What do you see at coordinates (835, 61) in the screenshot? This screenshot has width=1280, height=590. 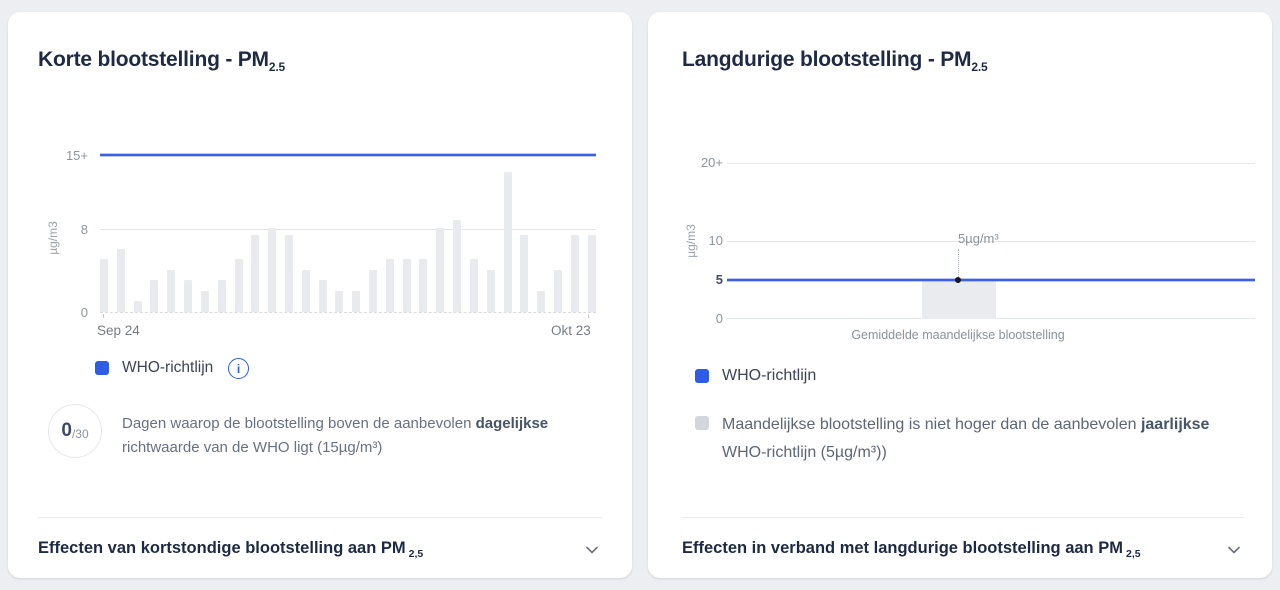 I see `page-title-long: Langdurige blootstelling - PM2.5` at bounding box center [835, 61].